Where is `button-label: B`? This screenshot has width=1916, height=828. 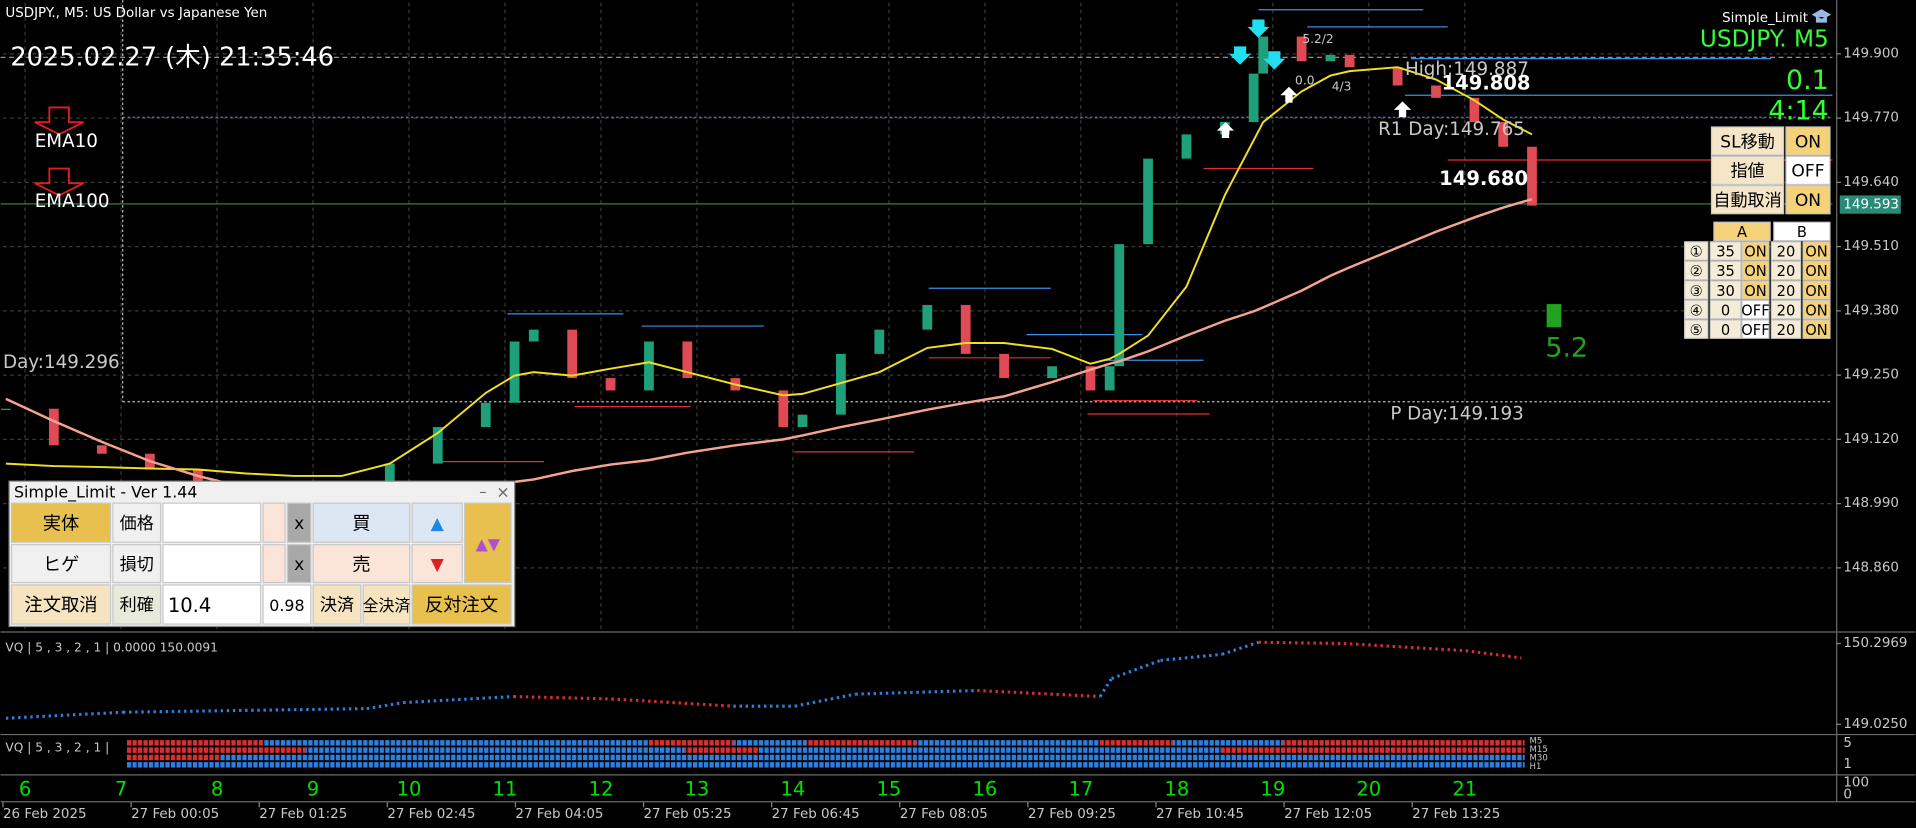
button-label: B is located at coordinates (1802, 232).